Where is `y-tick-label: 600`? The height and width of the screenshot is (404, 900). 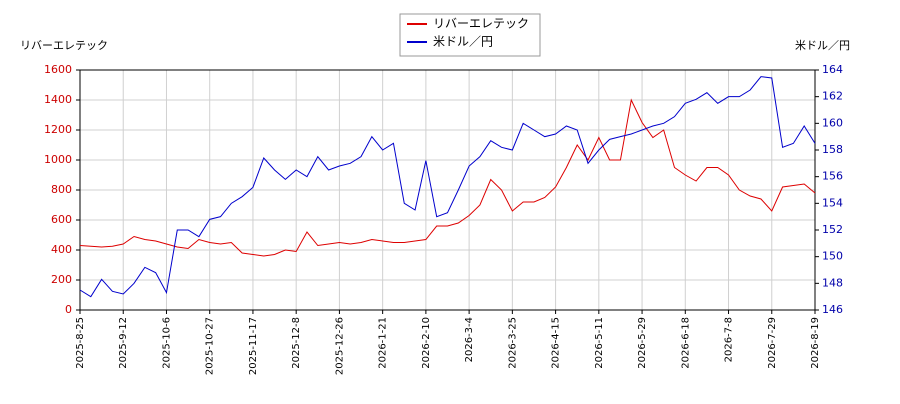 y-tick-label: 600 is located at coordinates (61, 219).